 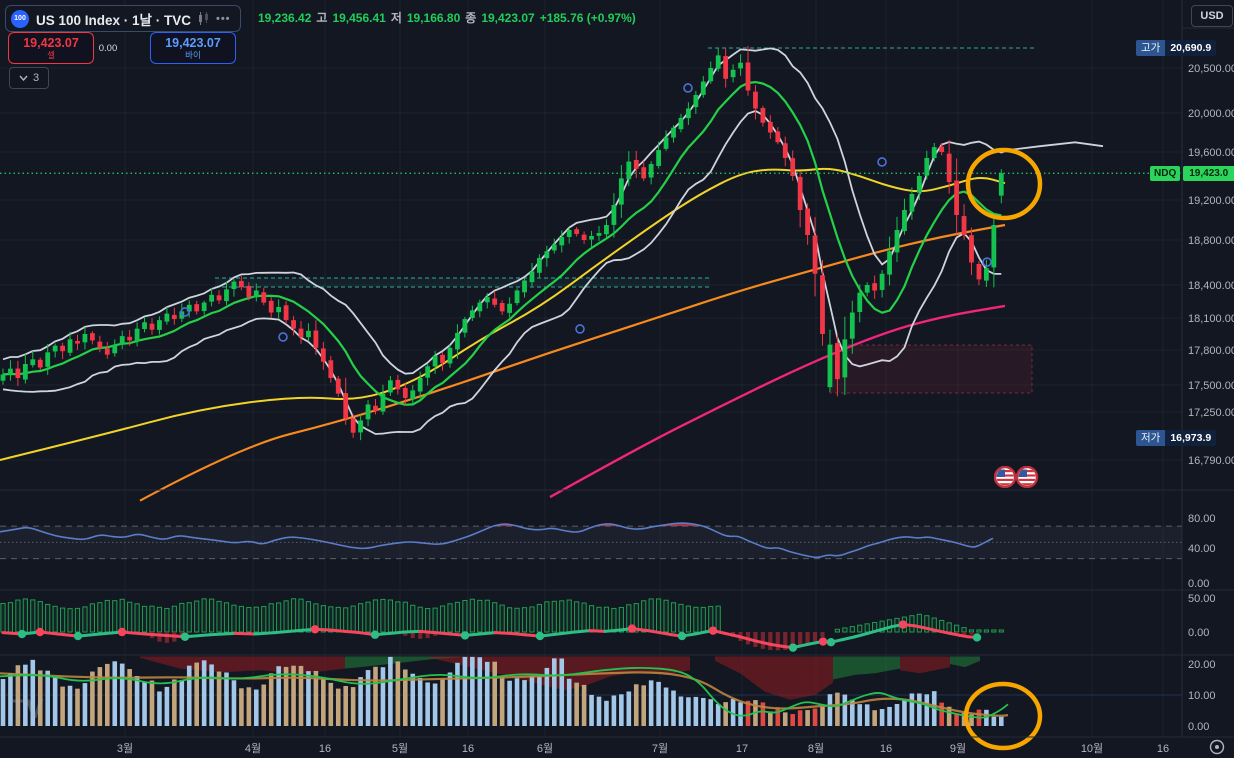 What do you see at coordinates (123, 18) in the screenshot?
I see `symbol-legend: 100 US 100 Index · 1날 · TVC •••` at bounding box center [123, 18].